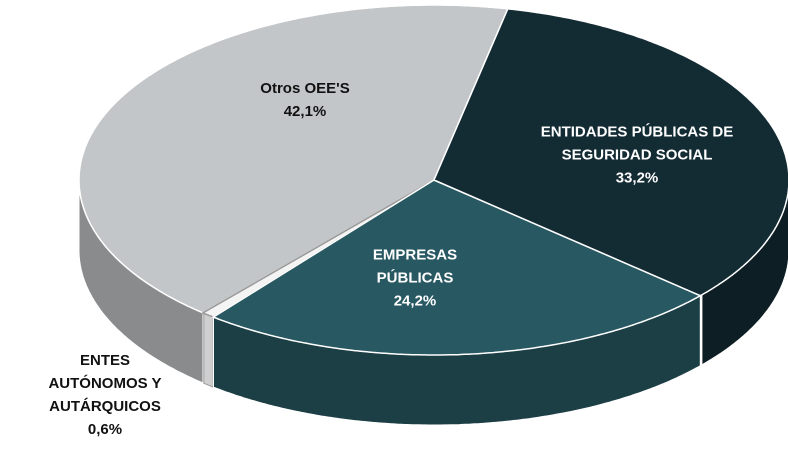  Describe the element at coordinates (637, 178) in the screenshot. I see `value-label: 33,2%` at that location.